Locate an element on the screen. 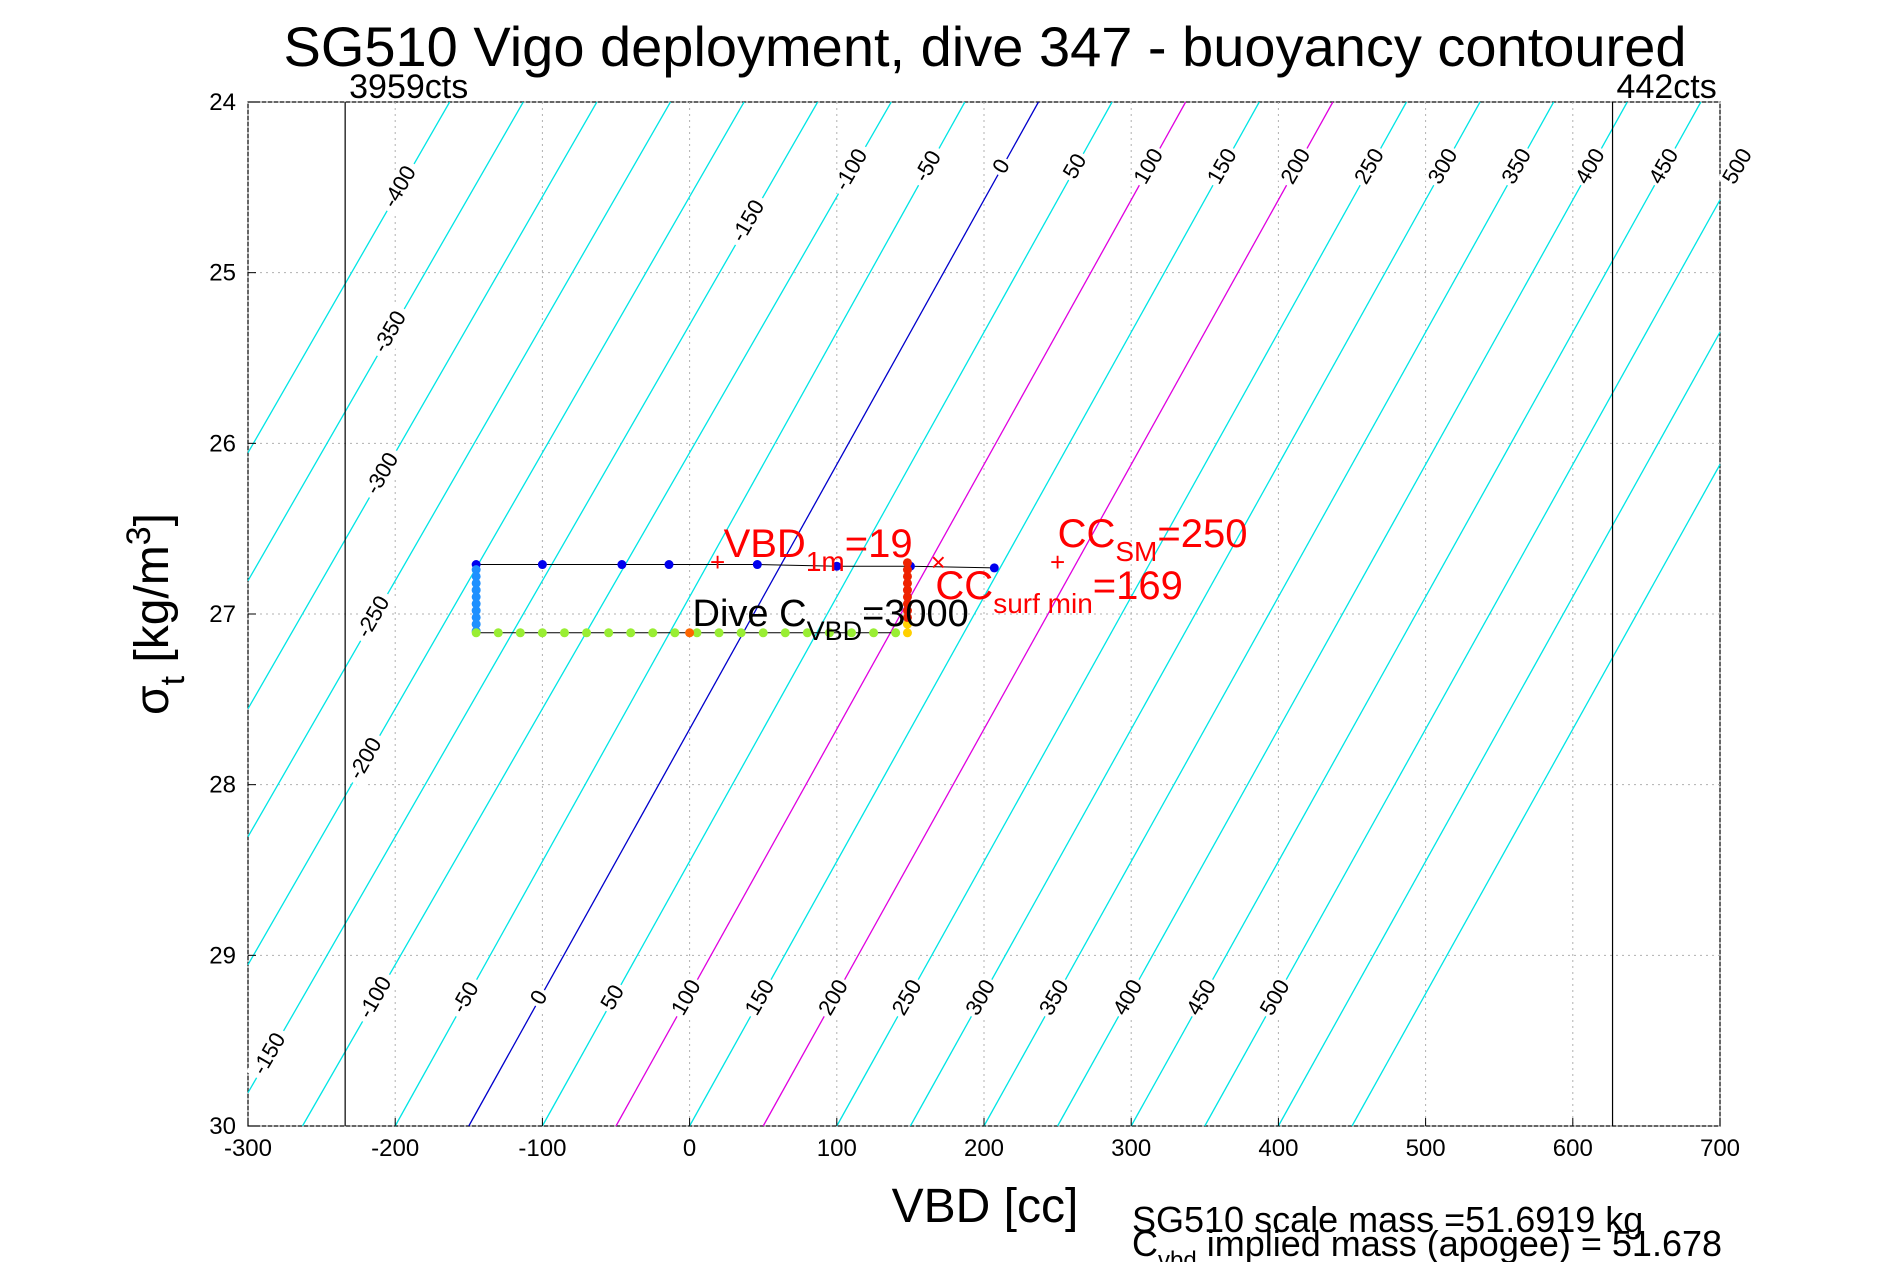 This screenshot has width=1891, height=1262. footer-implied-mass-sub: vbd is located at coordinates (1177, 1254).